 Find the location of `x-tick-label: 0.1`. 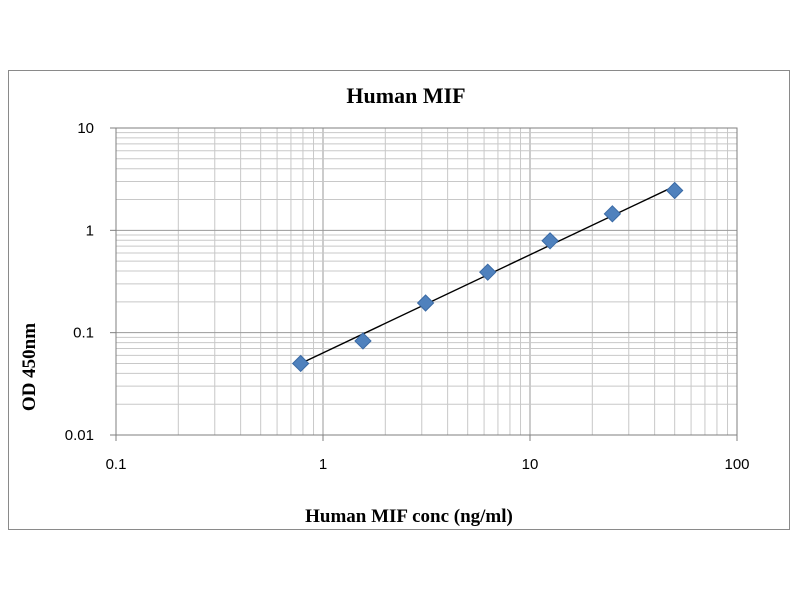

x-tick-label: 0.1 is located at coordinates (116, 464).